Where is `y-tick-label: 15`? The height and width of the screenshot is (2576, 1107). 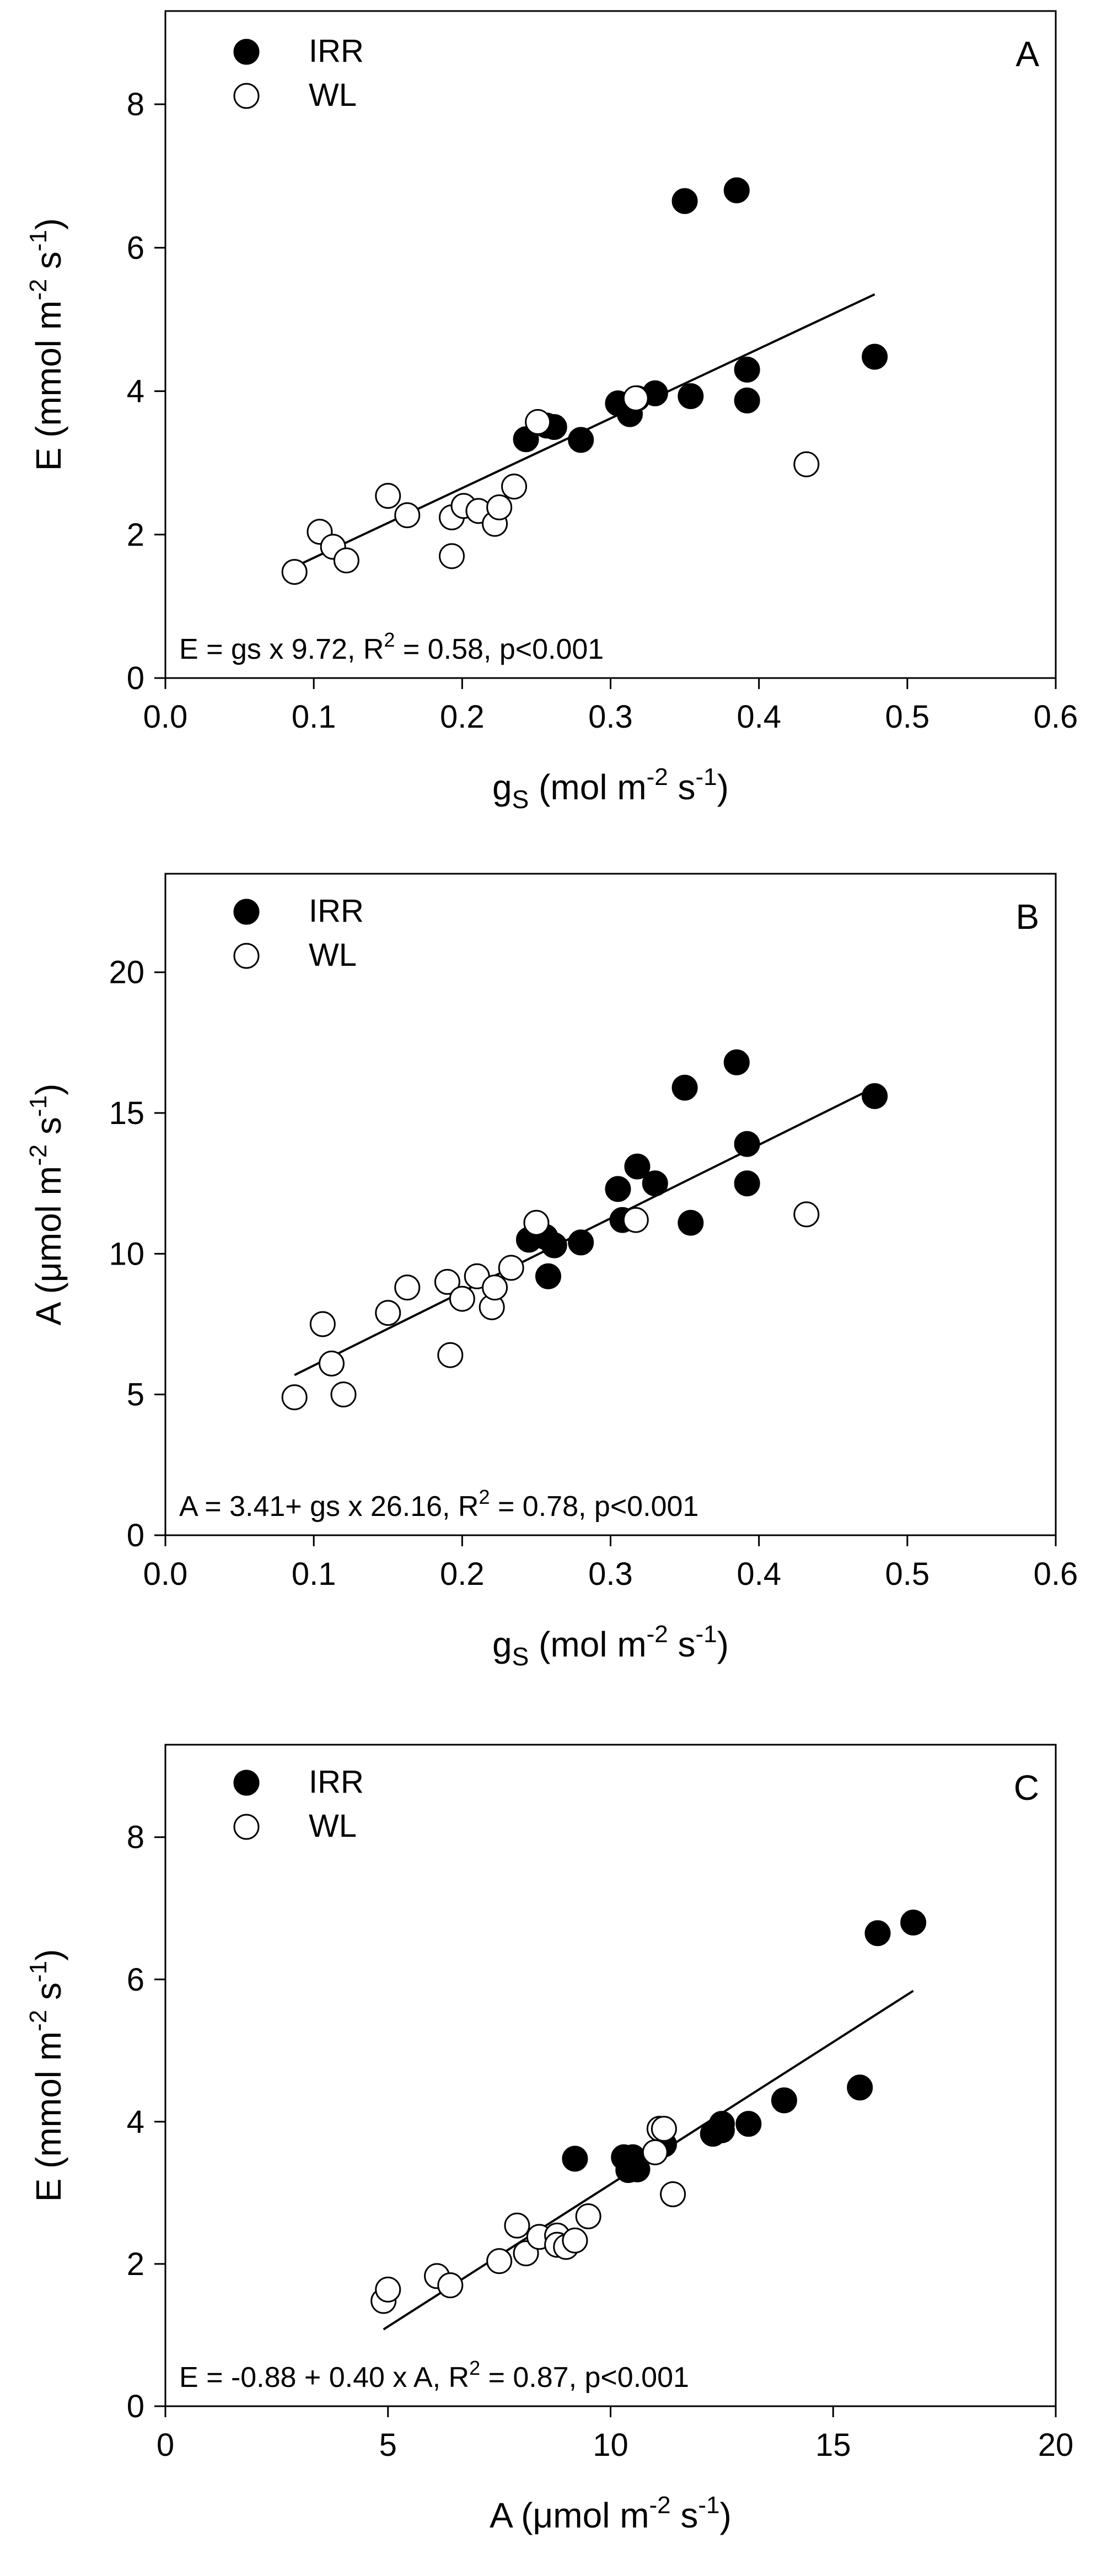
y-tick-label: 15 is located at coordinates (126, 1113).